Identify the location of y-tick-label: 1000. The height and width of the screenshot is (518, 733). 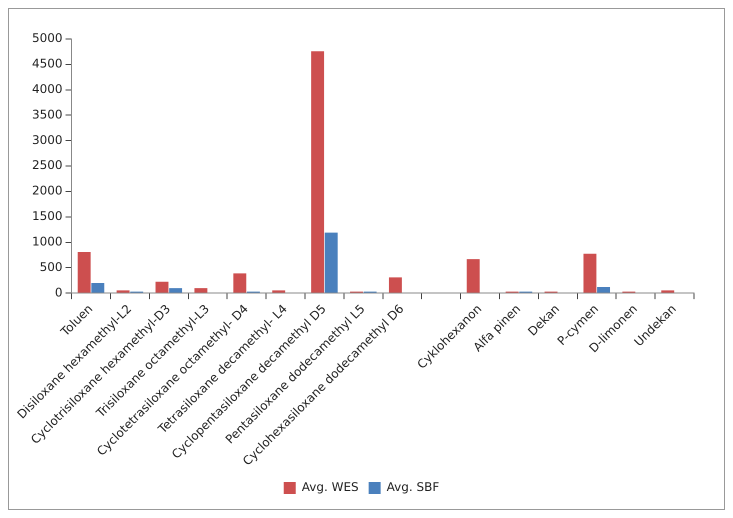
(47, 241).